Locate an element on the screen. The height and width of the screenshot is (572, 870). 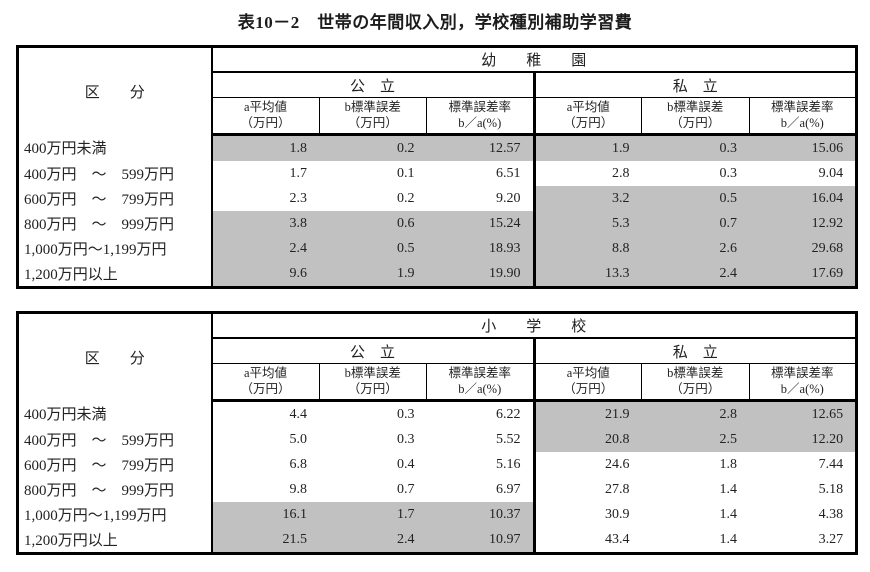
private-rate-column-header: 標準誤差率 b／a(%) is located at coordinates (802, 116).